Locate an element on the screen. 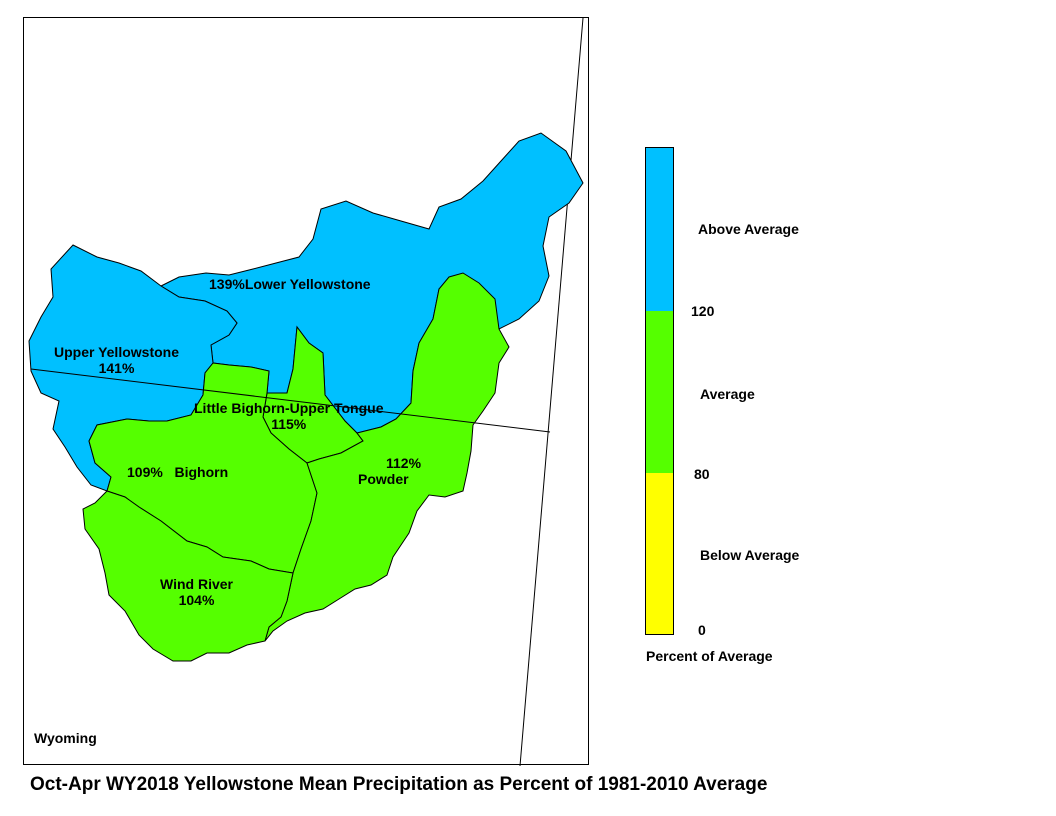 This screenshot has height=816, width=1056. percent-lower-yellowstone: 139% is located at coordinates (227, 284).